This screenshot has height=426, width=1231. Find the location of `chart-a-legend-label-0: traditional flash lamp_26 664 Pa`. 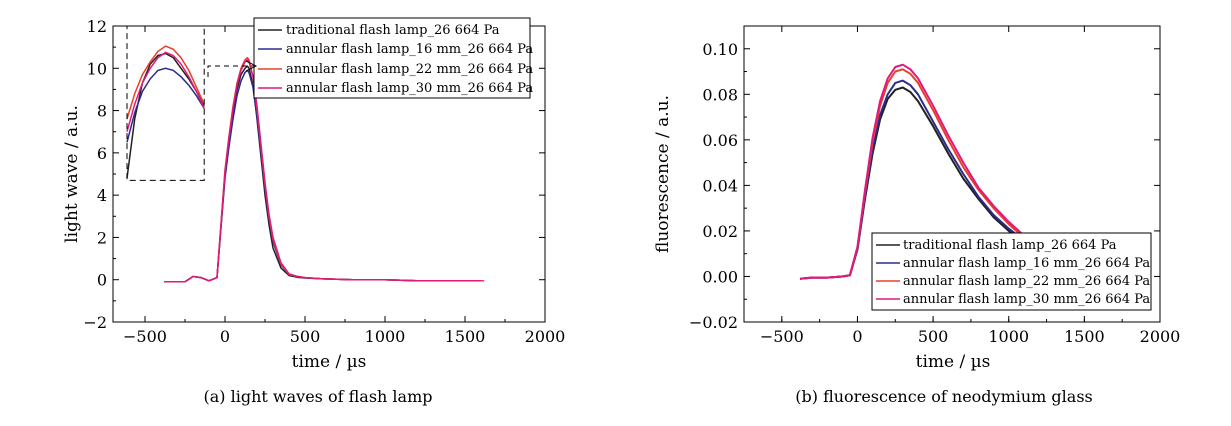

chart-a-legend-label-0: traditional flash lamp_26 664 Pa is located at coordinates (393, 30).